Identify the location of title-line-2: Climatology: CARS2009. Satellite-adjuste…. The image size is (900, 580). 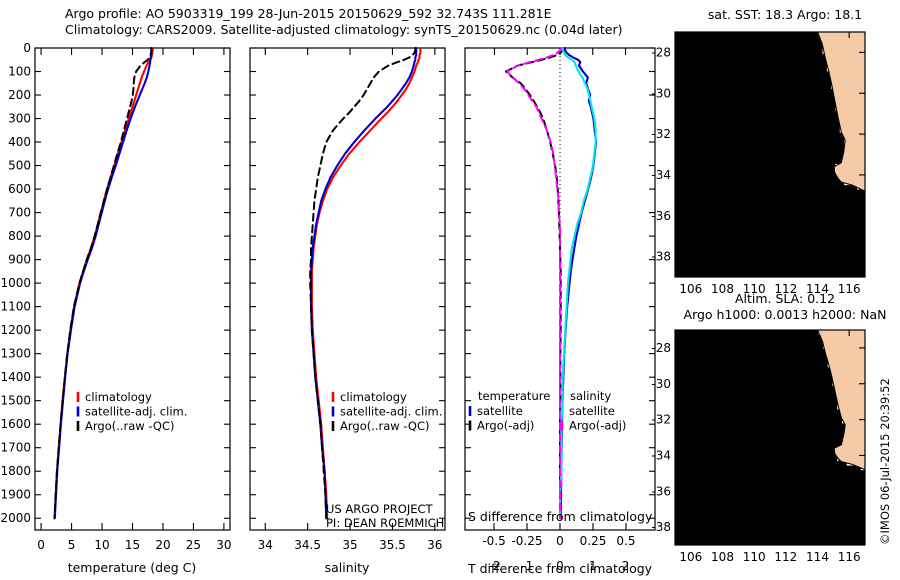
(343, 29).